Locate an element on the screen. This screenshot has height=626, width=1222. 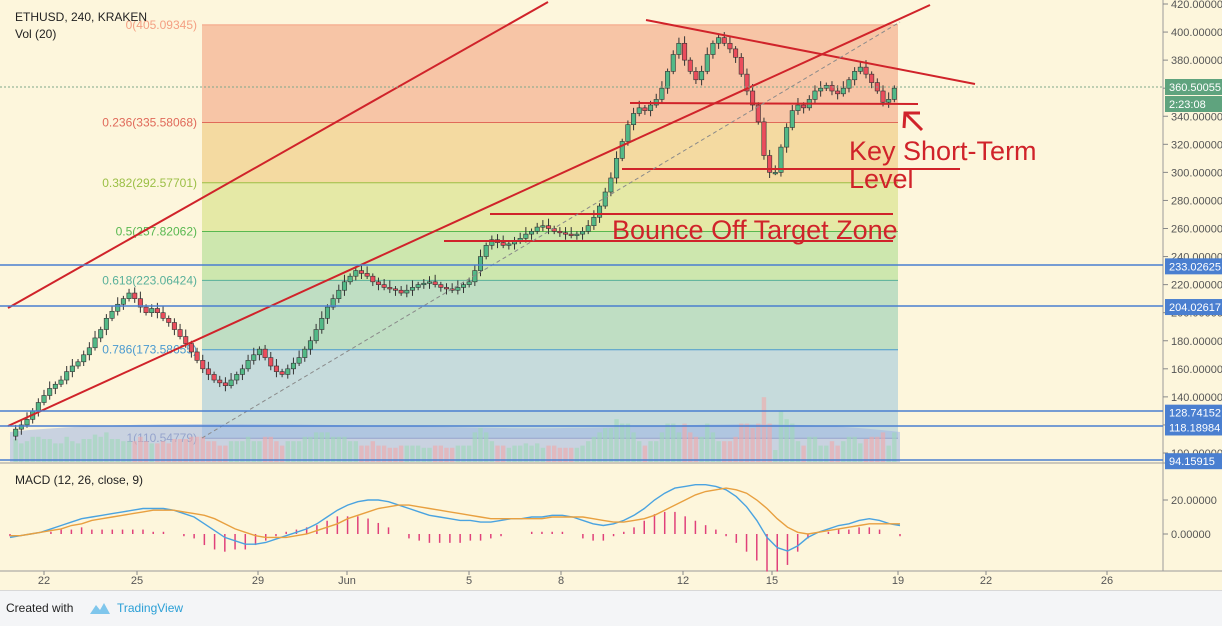
time-tick-label: 29 is located at coordinates (258, 581).